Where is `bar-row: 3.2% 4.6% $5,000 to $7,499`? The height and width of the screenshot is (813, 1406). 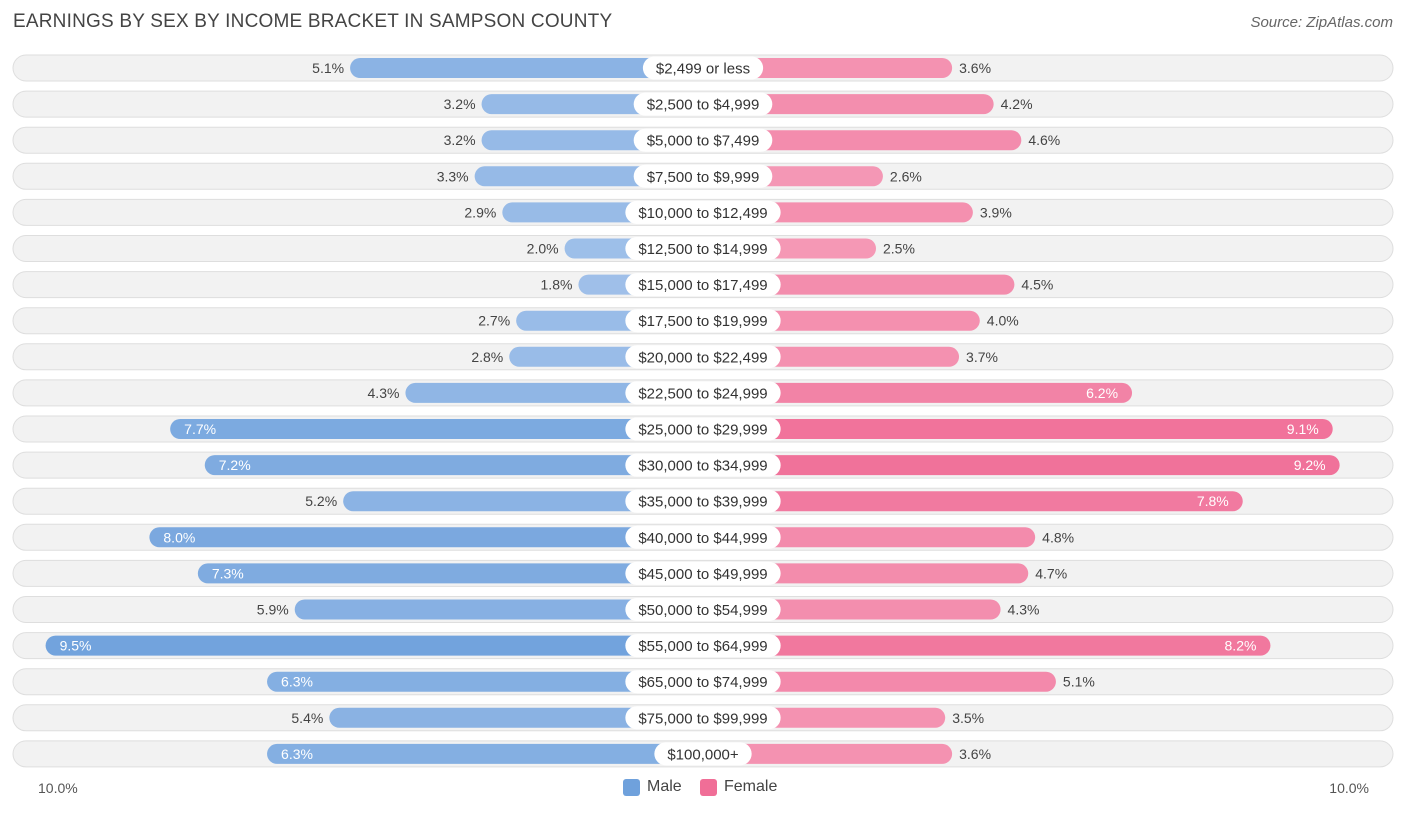 bar-row: 3.2% 4.6% $5,000 to $7,499 is located at coordinates (703, 140).